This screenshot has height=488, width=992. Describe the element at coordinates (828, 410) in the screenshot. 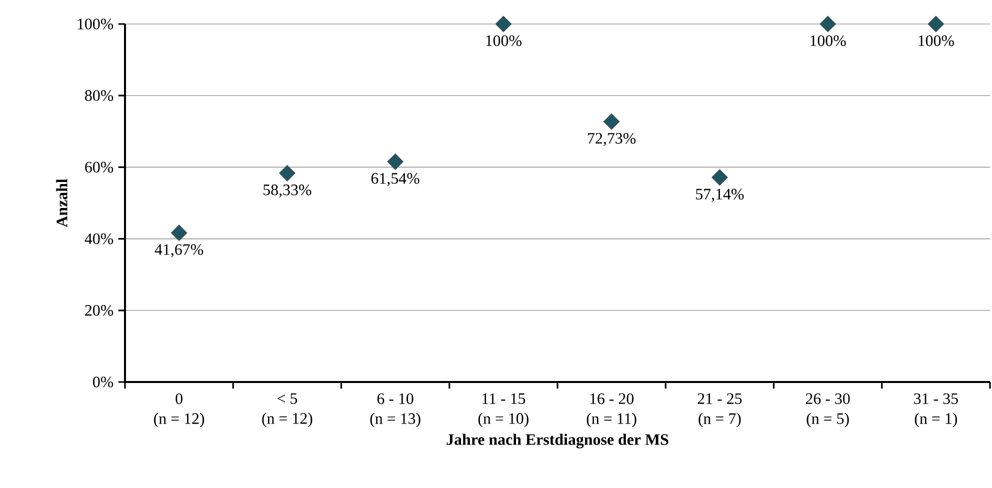

I see `x-tick-label: 26 - 30 (n = 5)` at that location.